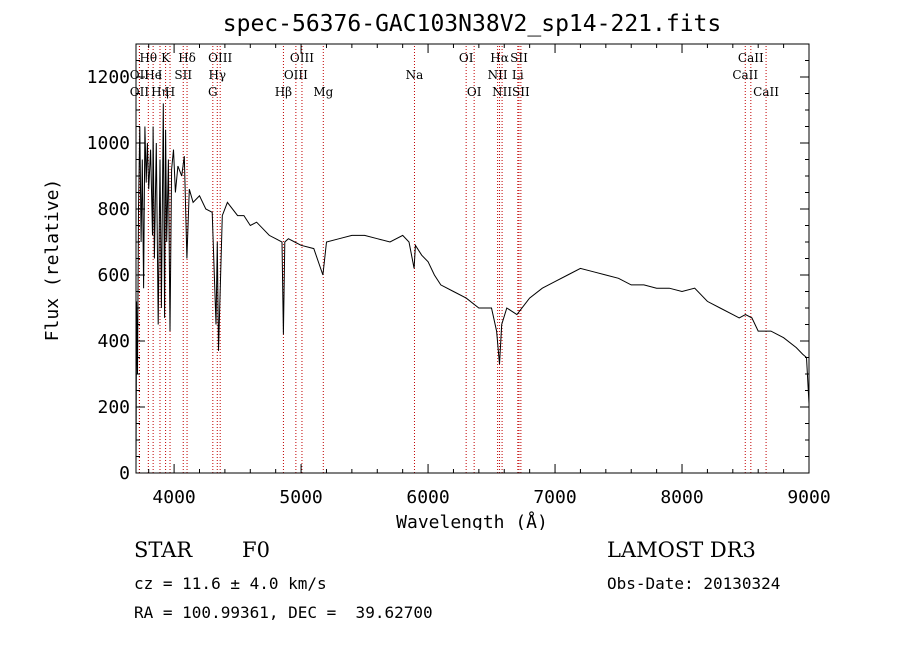 This screenshot has height=649, width=900. What do you see at coordinates (230, 583) in the screenshot?
I see `redshift-cz: cz = 11.6 ± 4.0 km/s` at bounding box center [230, 583].